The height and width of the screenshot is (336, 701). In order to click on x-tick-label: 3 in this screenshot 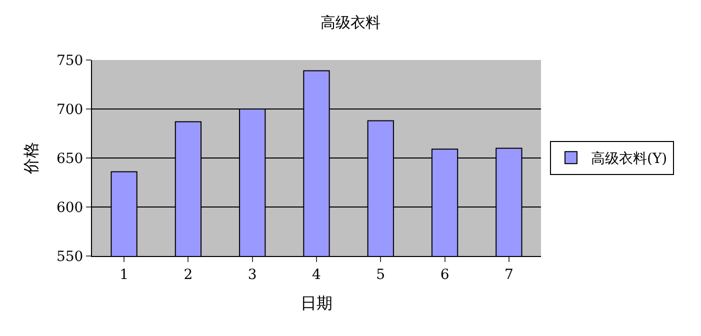, I will do `click(252, 274)`.